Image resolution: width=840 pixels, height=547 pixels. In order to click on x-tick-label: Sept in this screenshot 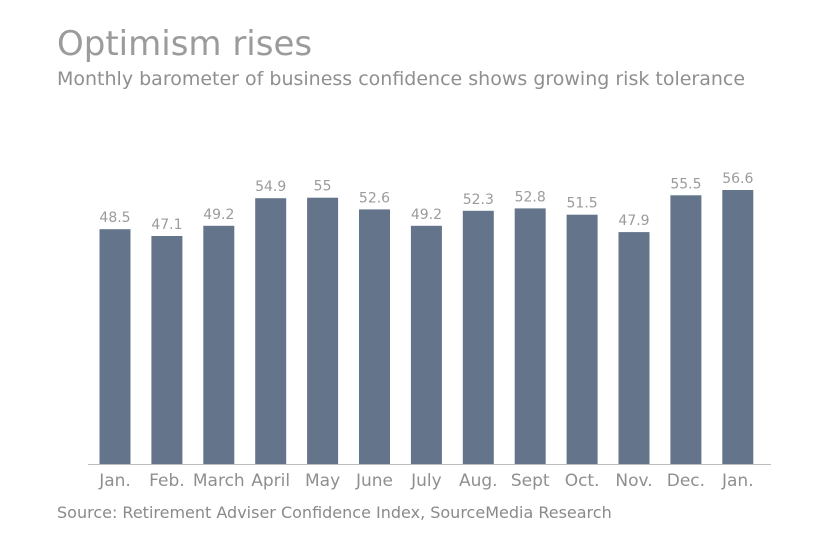, I will do `click(530, 481)`.